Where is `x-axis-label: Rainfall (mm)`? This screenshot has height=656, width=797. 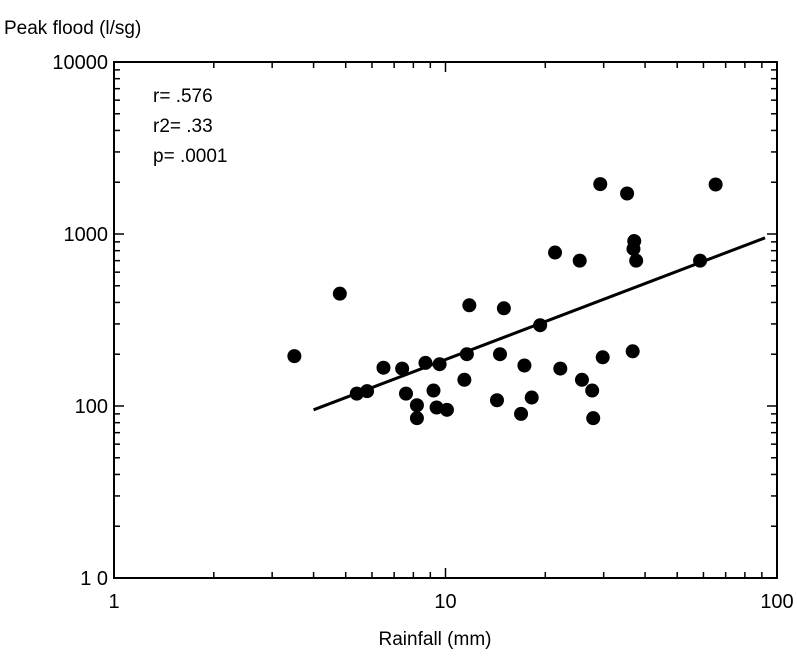
x-axis-label: Rainfall (mm) is located at coordinates (435, 639).